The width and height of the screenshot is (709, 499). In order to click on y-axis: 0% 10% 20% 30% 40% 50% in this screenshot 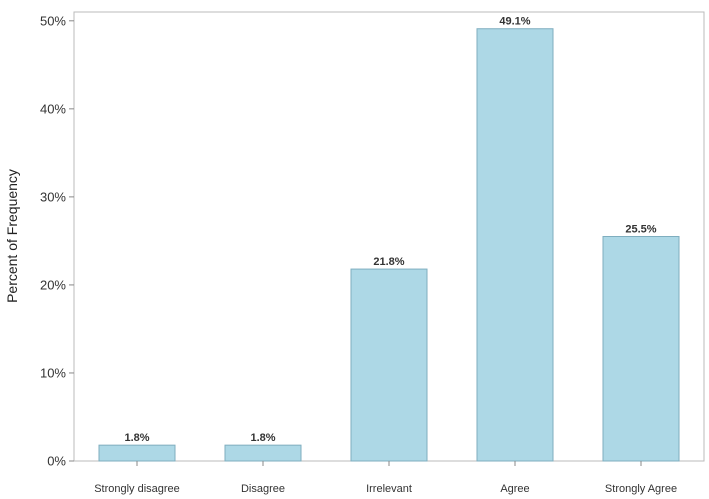, I will do `click(57, 241)`.